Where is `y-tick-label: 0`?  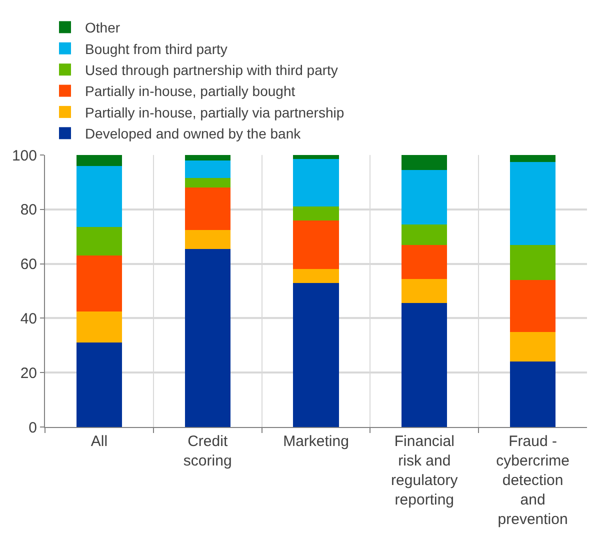
y-tick-label: 0 is located at coordinates (32, 427).